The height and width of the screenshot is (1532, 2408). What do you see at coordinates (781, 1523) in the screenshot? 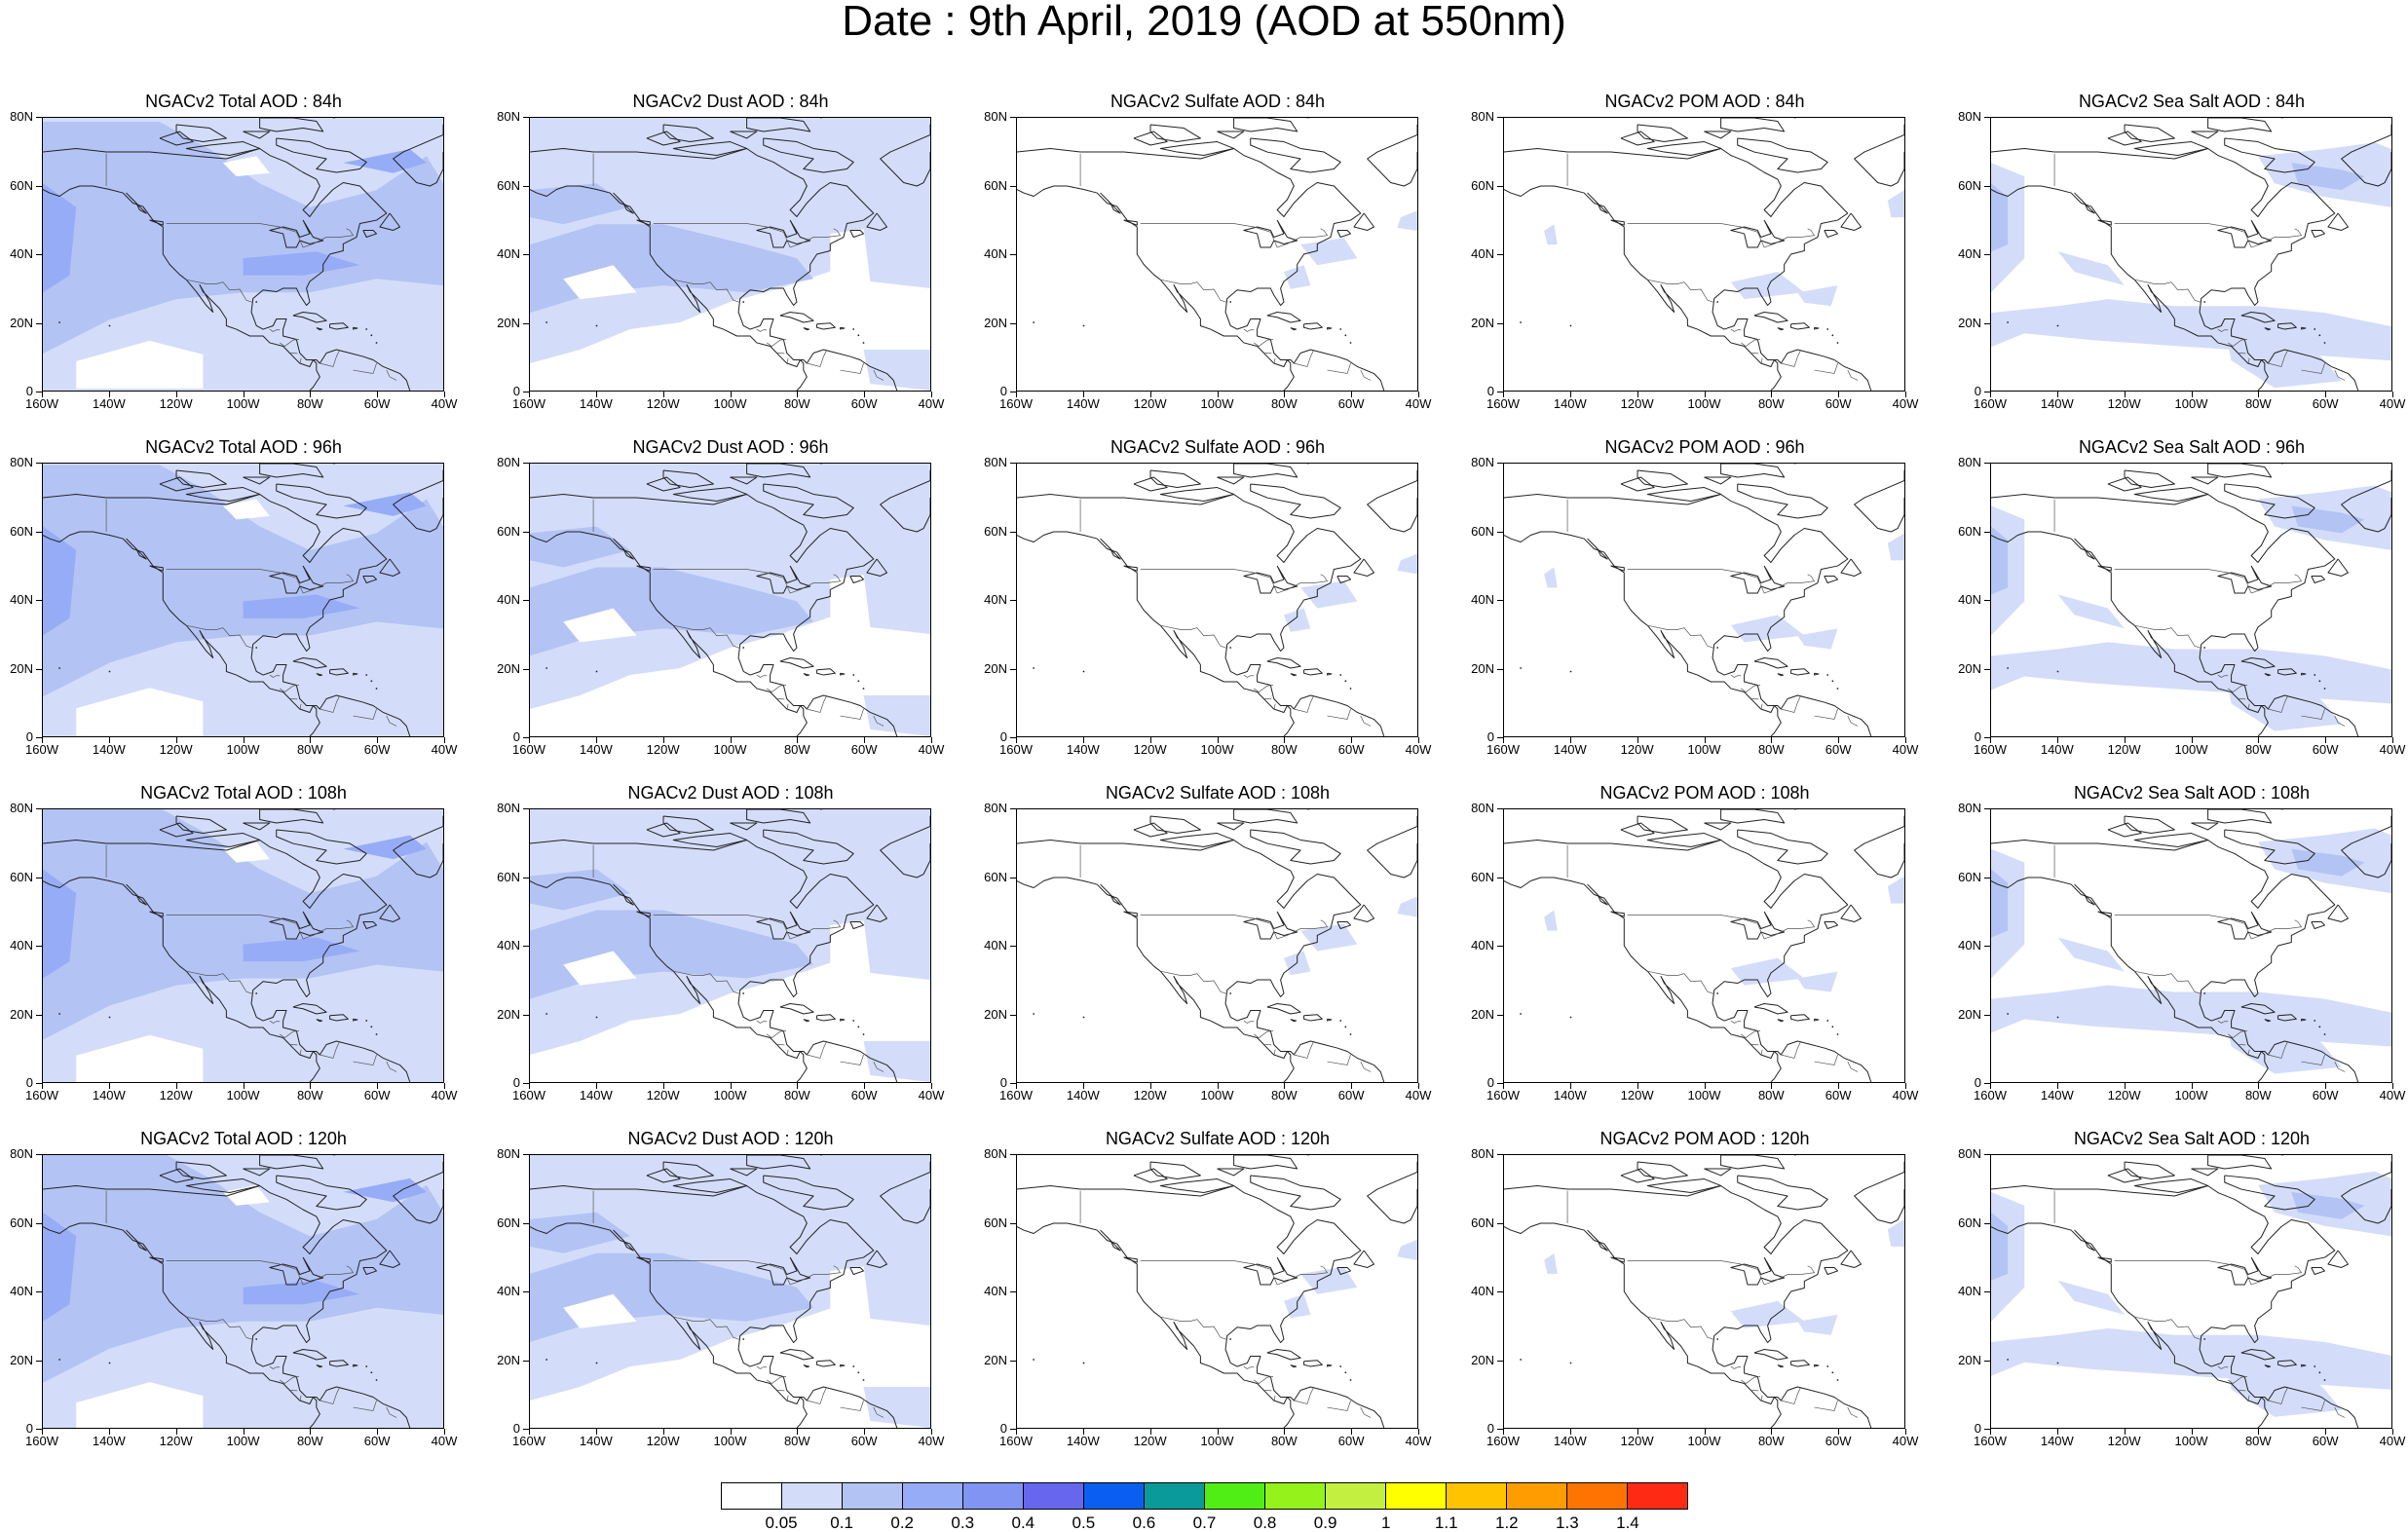
I see `colorbar-label: 0.05` at bounding box center [781, 1523].